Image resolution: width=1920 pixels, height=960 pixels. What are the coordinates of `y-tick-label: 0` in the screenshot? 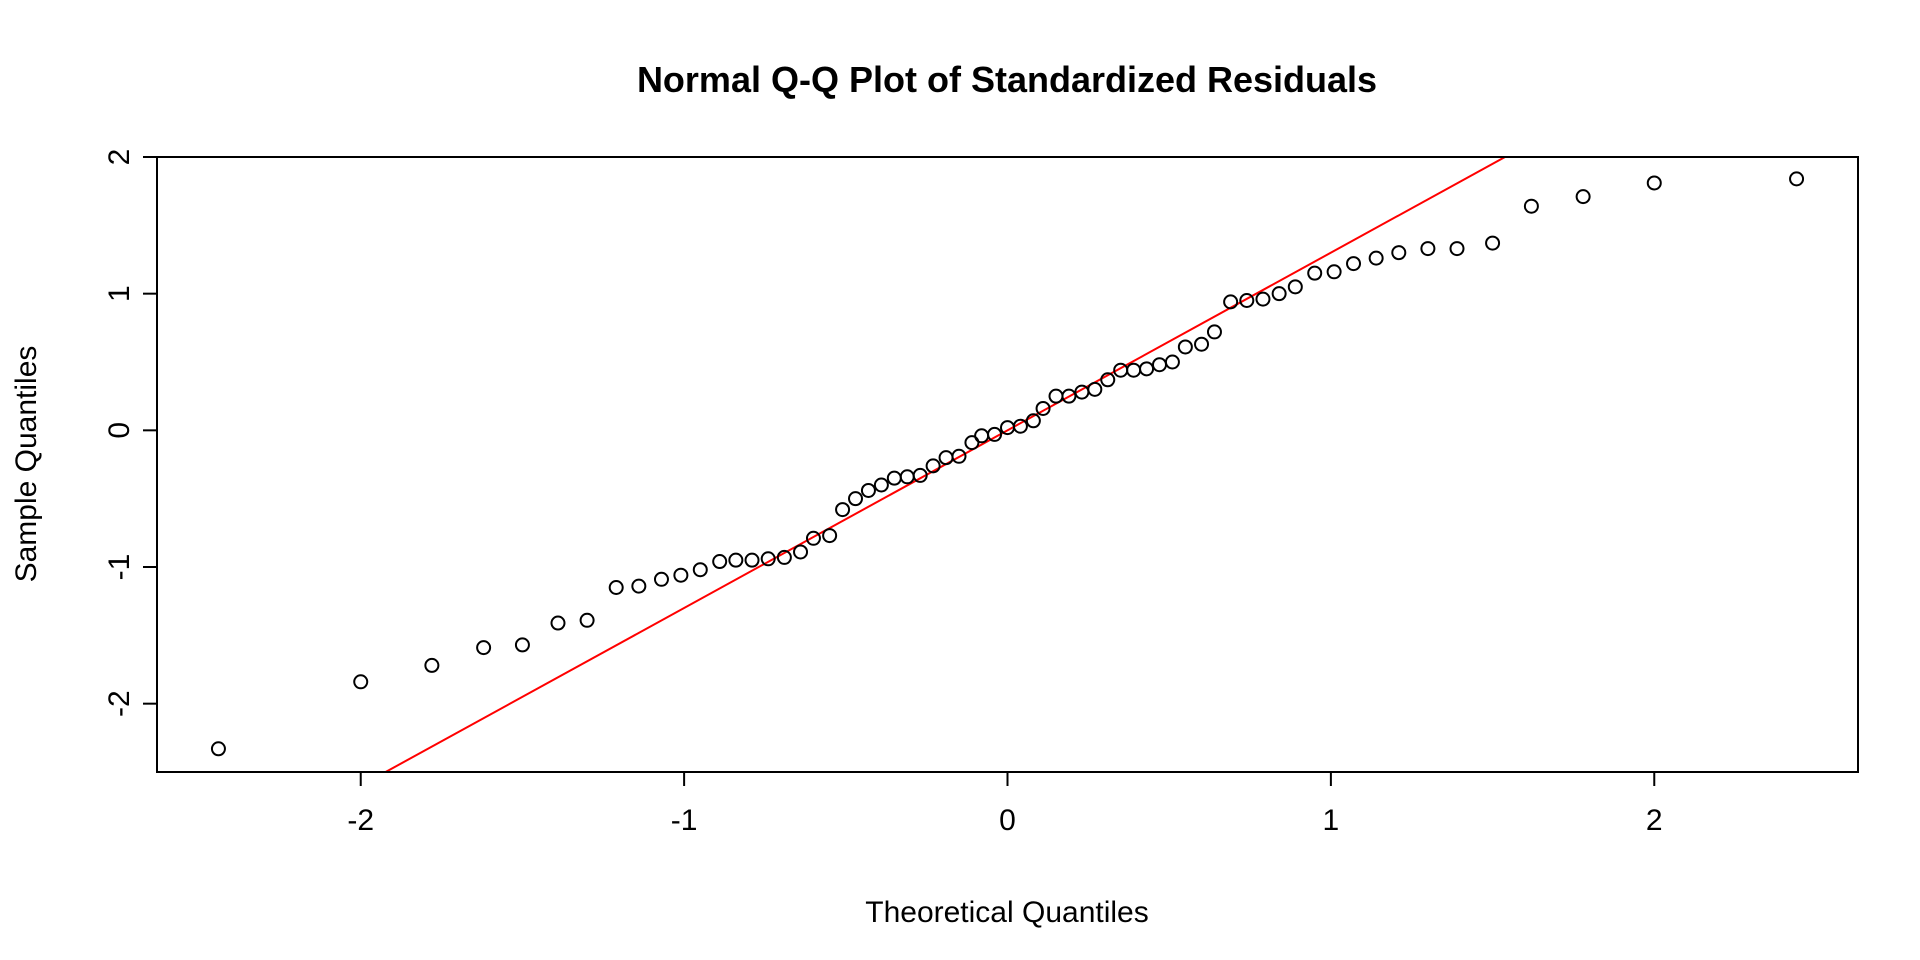 It's located at (119, 430).